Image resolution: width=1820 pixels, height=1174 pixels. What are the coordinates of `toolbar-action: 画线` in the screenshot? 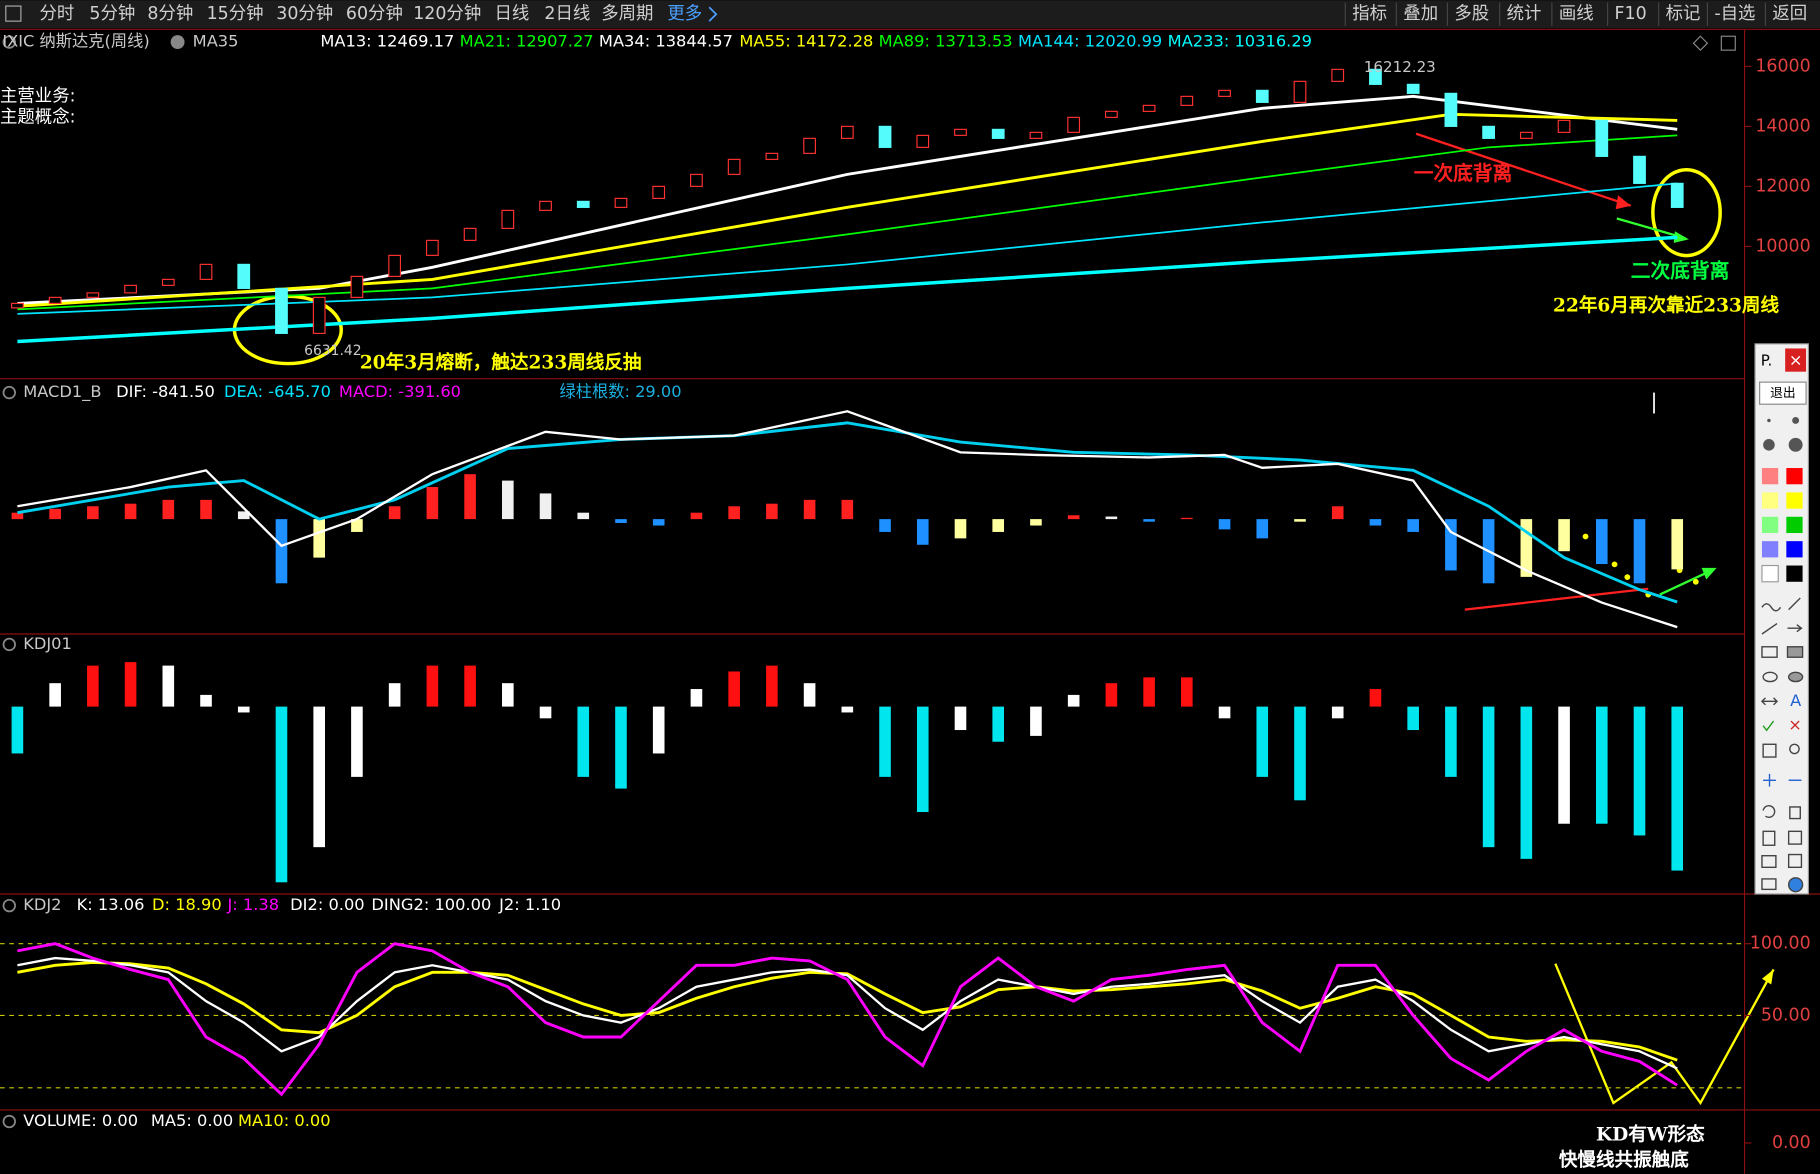 It's located at (1576, 14).